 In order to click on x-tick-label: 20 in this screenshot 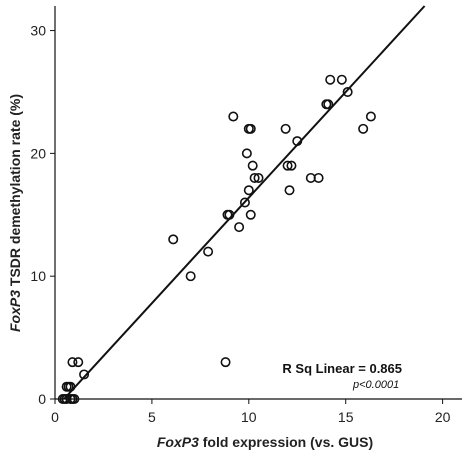, I will do `click(443, 417)`.